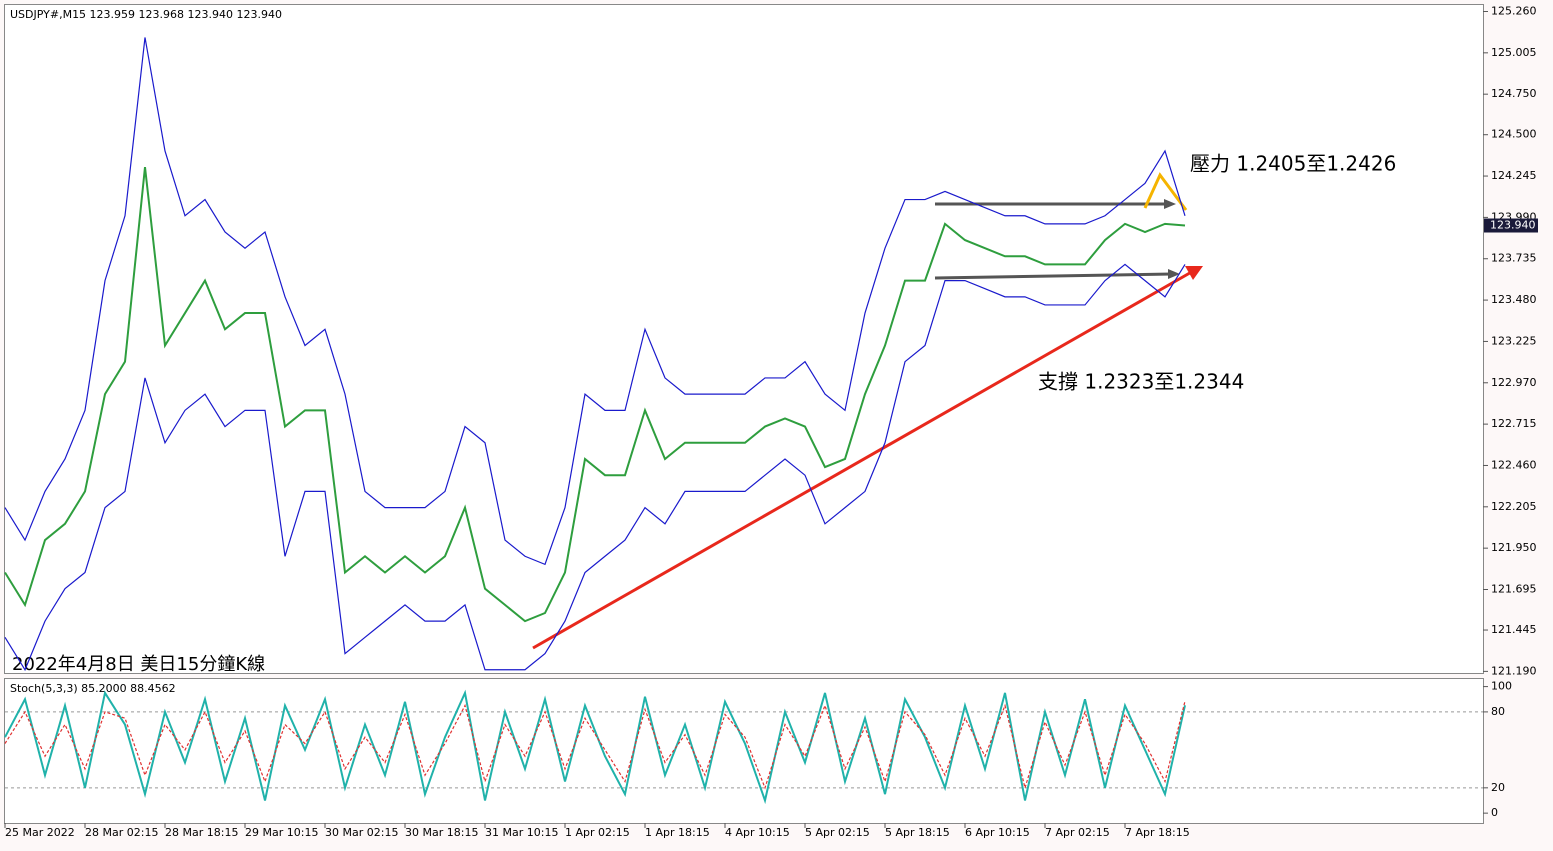  What do you see at coordinates (1498, 787) in the screenshot?
I see `y-tick-label: 20` at bounding box center [1498, 787].